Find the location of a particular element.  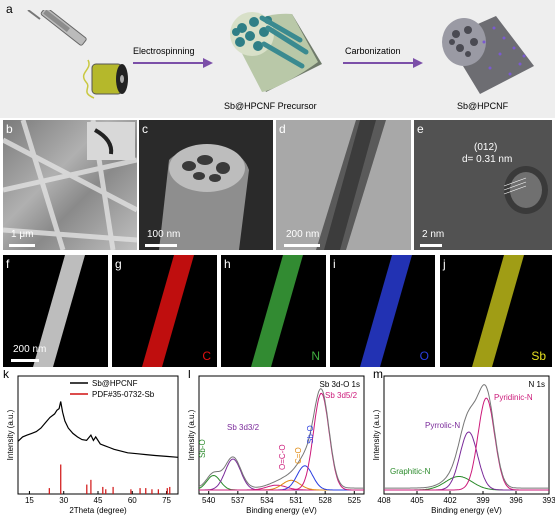

x-tick-label: 45 is located at coordinates (98, 500).